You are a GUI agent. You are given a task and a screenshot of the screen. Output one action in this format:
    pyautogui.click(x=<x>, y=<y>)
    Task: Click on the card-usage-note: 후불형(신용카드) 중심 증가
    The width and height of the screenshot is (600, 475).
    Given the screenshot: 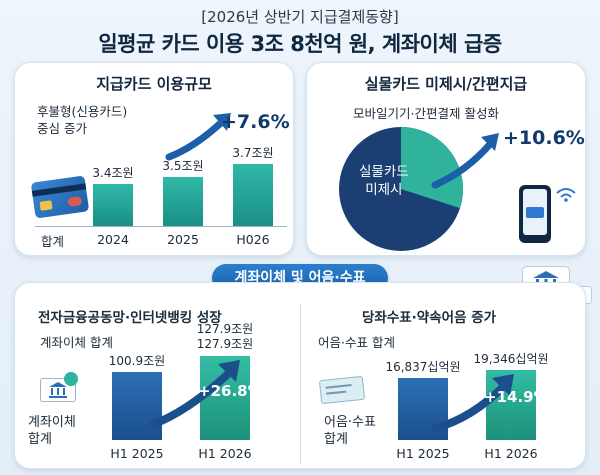 What is the action you would take?
    pyautogui.click(x=82, y=120)
    